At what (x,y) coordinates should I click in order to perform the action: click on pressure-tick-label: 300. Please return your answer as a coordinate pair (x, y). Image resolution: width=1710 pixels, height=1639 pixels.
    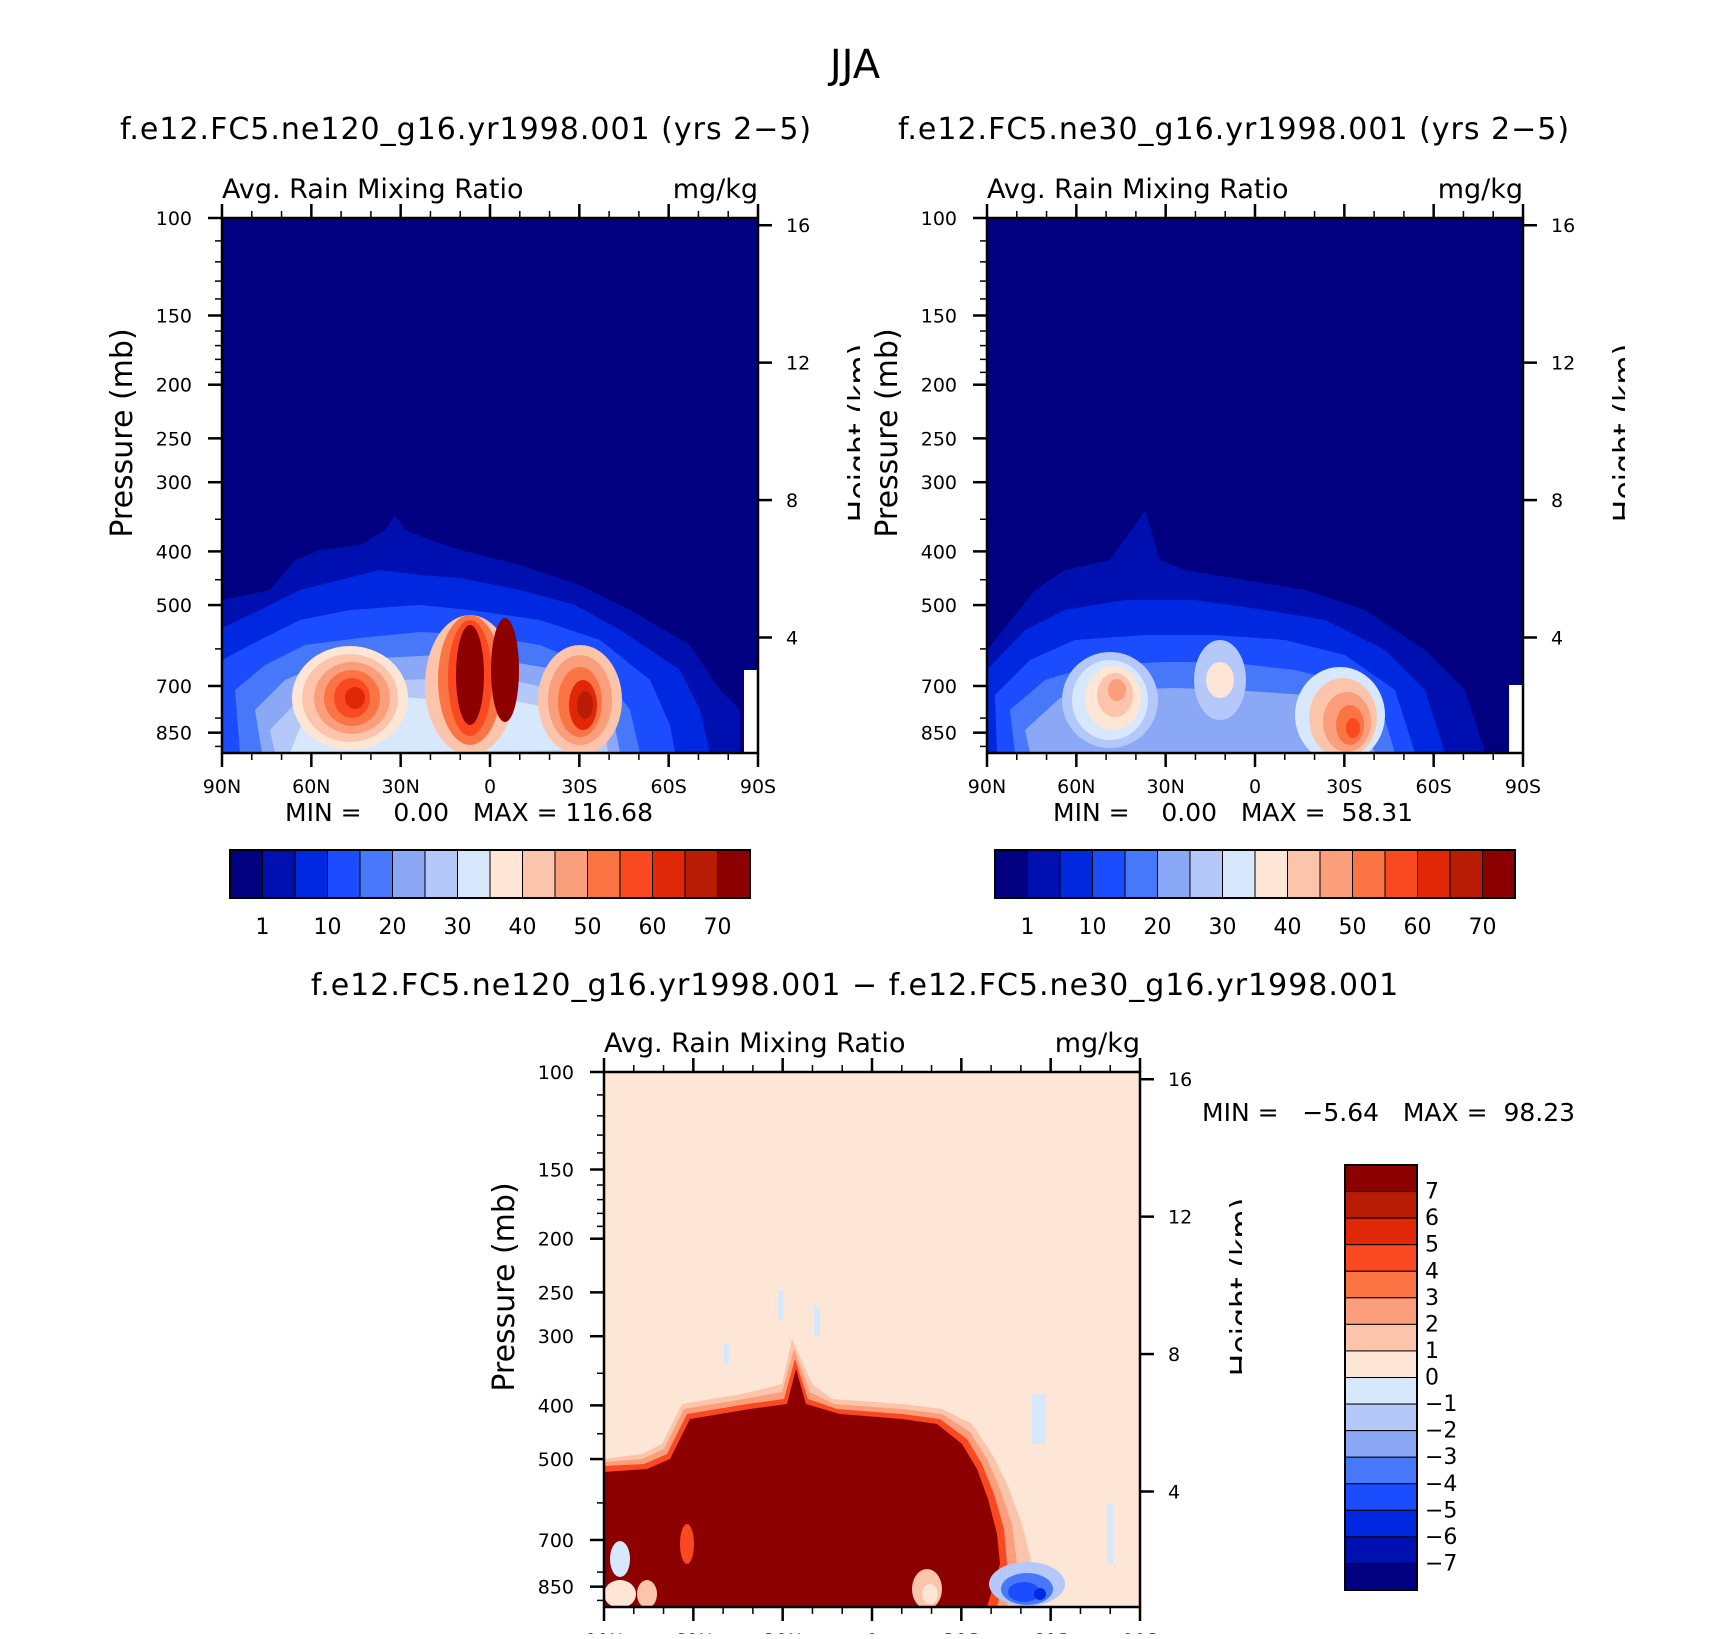
    Looking at the image, I should click on (939, 483).